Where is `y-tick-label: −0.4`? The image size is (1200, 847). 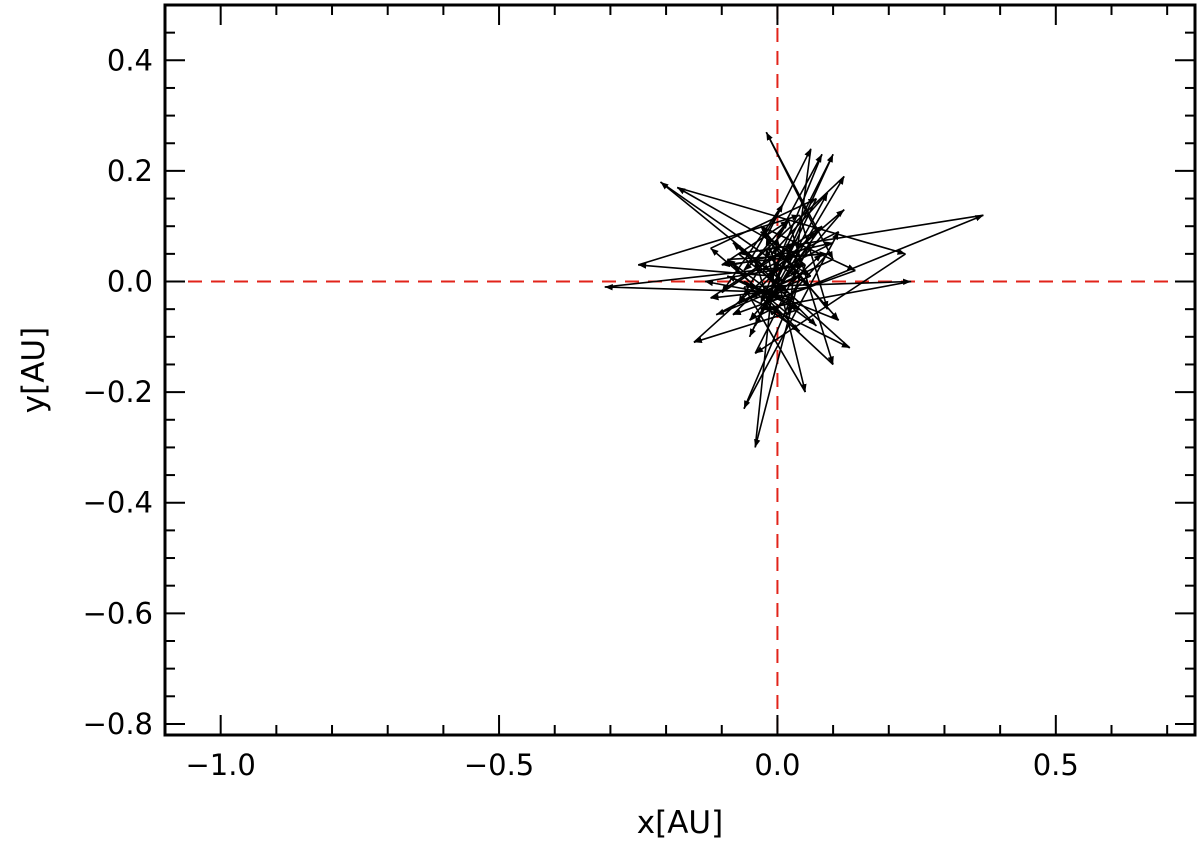 y-tick-label: −0.4 is located at coordinates (118, 503).